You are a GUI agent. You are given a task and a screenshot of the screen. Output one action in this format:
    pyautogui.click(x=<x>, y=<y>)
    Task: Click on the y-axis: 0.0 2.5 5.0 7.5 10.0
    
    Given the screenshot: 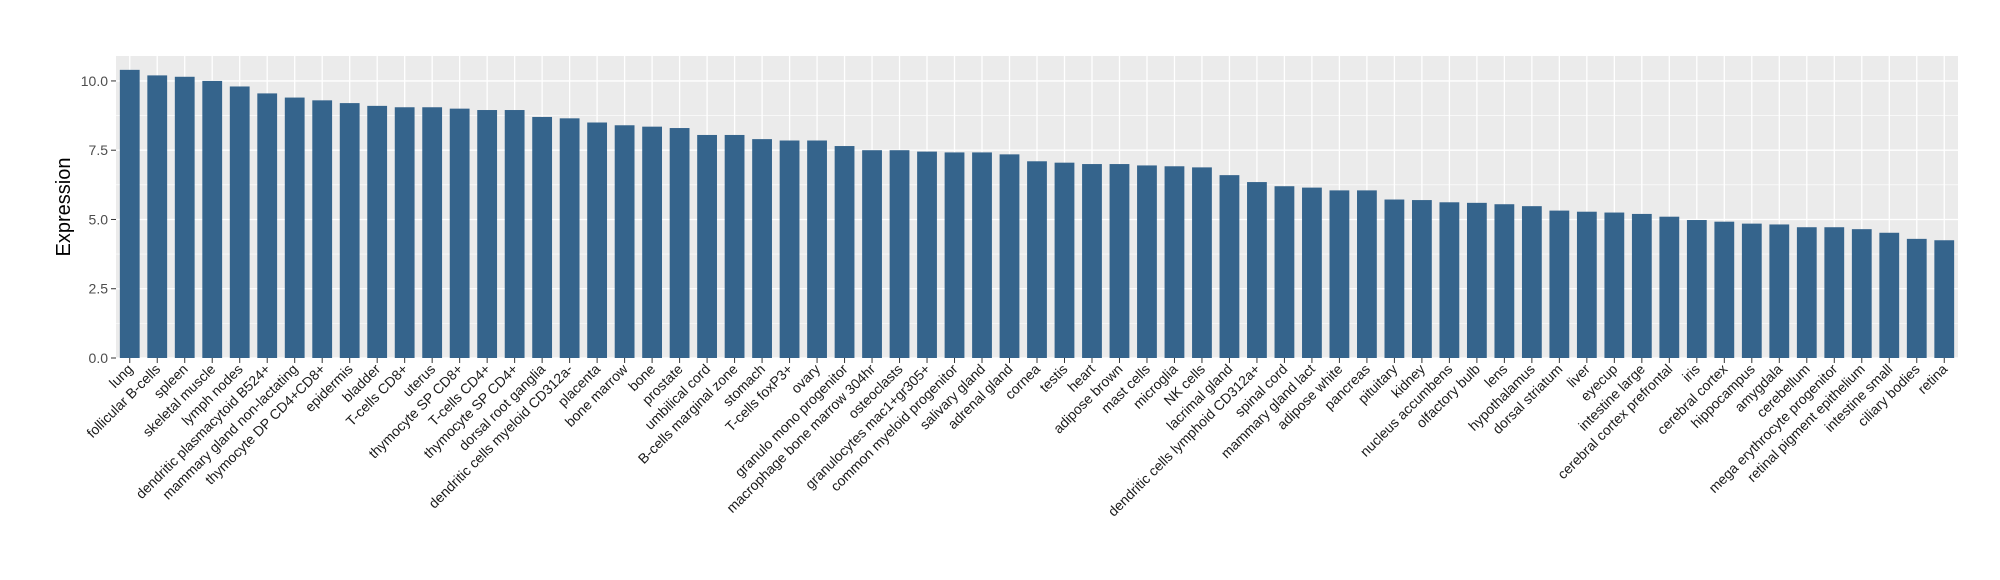 What is the action you would take?
    pyautogui.click(x=98, y=219)
    